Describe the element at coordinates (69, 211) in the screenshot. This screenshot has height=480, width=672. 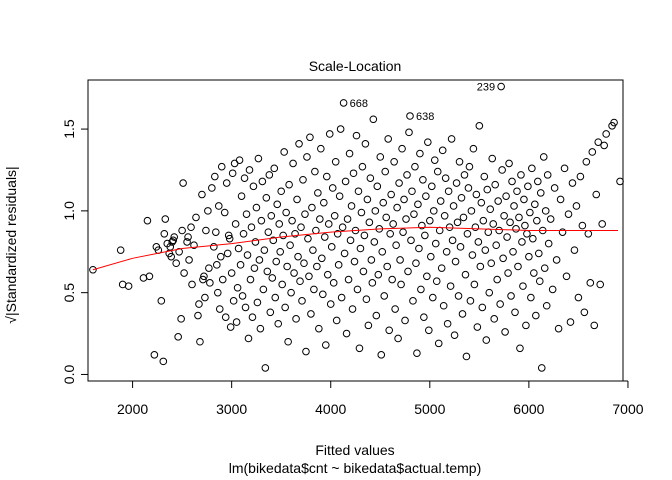
I see `y-tick-label: 1.0` at that location.